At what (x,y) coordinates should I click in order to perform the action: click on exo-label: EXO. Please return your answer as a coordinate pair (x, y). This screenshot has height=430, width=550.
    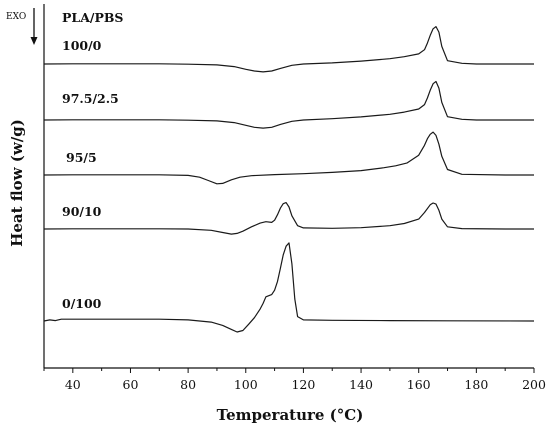
    Looking at the image, I should click on (16, 17).